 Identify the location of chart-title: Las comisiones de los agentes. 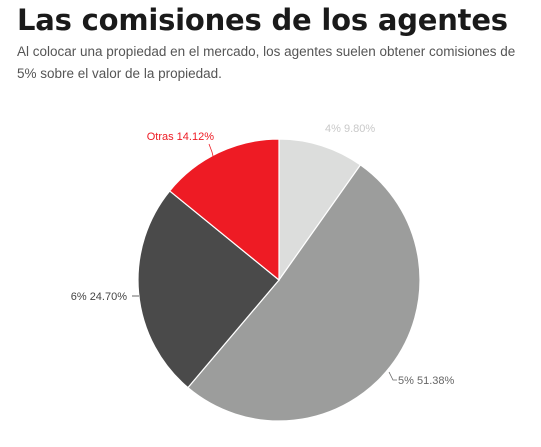
(262, 20).